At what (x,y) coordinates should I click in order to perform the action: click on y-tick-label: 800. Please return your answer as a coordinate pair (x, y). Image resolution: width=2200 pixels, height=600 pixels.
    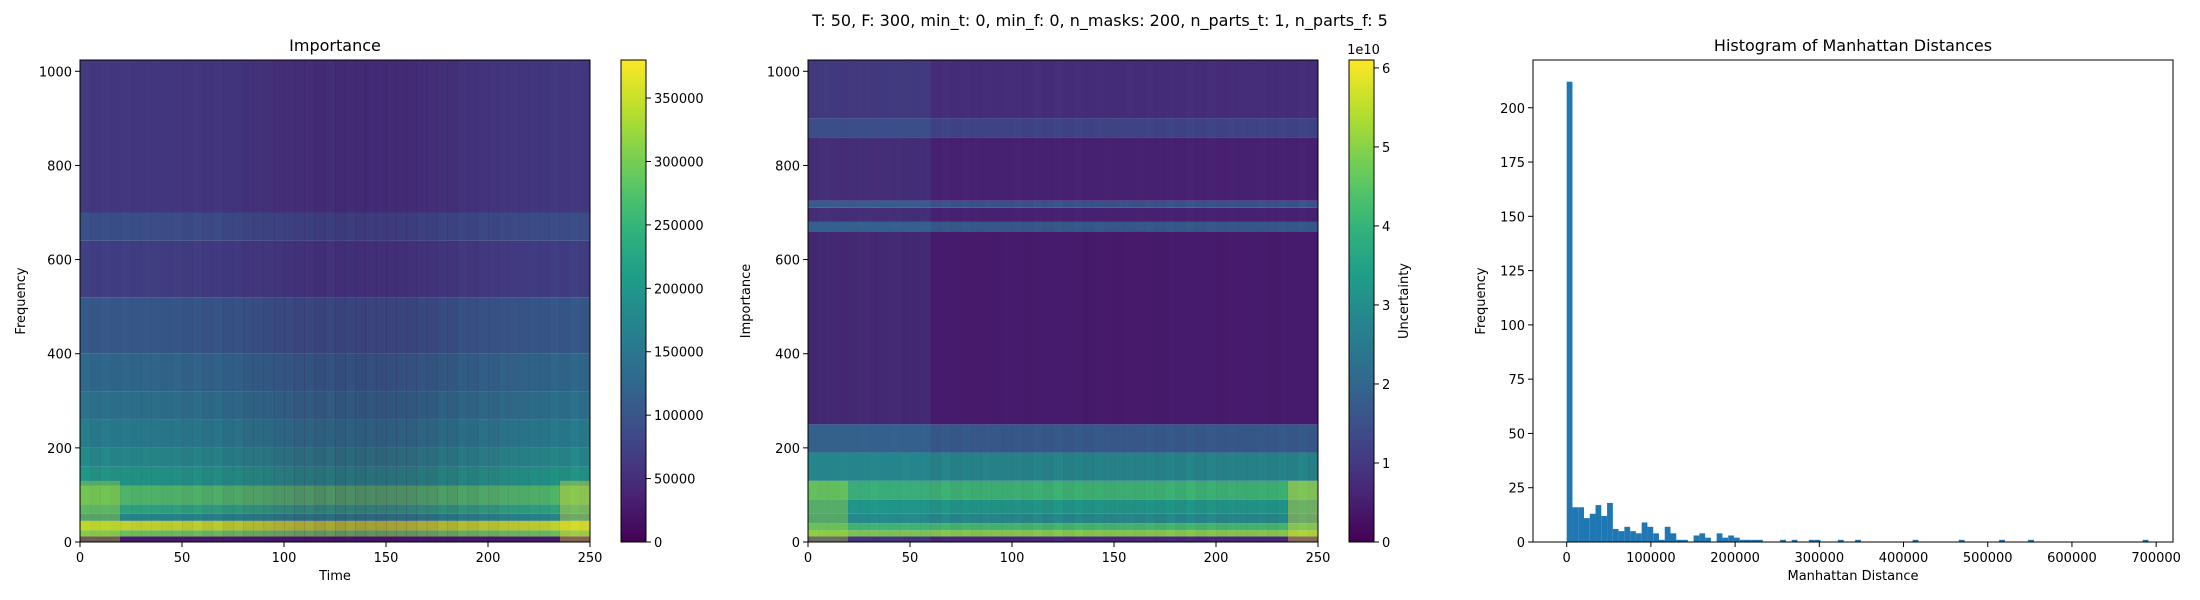
    Looking at the image, I should click on (59, 166).